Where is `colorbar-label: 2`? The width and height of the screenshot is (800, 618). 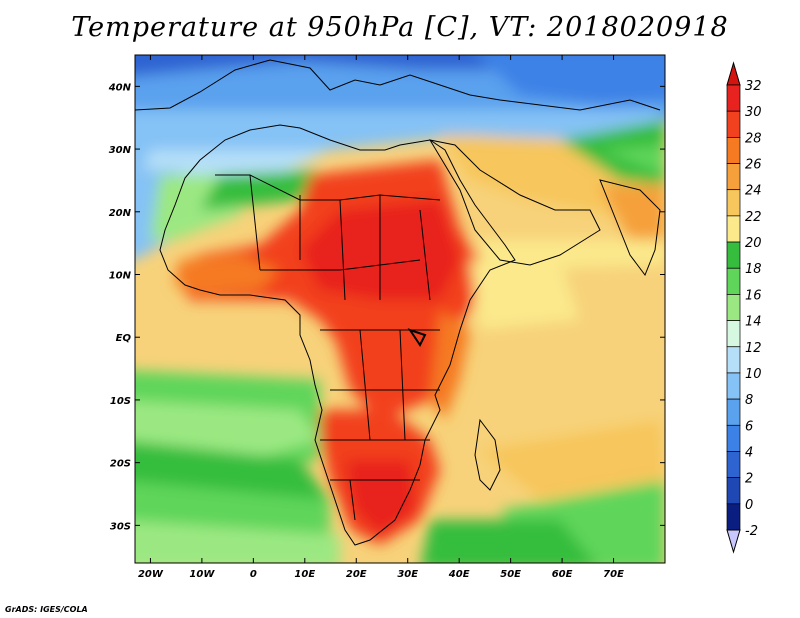 colorbar-label: 2 is located at coordinates (749, 479).